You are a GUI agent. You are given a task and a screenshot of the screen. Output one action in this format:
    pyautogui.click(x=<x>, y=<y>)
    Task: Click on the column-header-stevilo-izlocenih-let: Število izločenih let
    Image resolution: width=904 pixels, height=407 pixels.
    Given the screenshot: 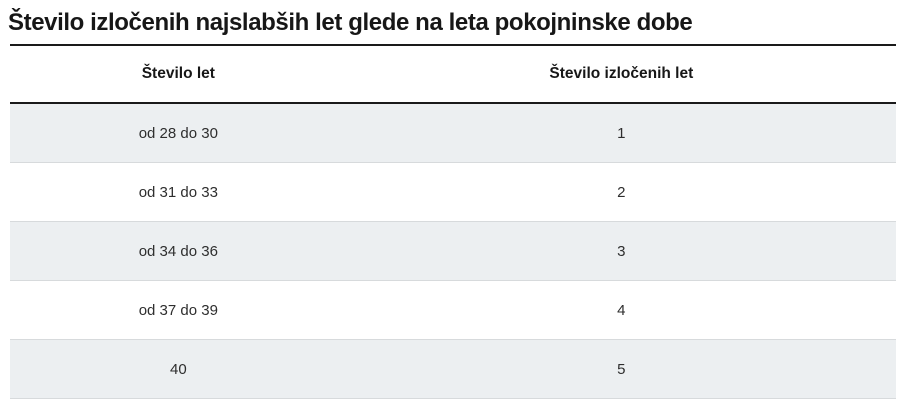 What is the action you would take?
    pyautogui.click(x=621, y=75)
    